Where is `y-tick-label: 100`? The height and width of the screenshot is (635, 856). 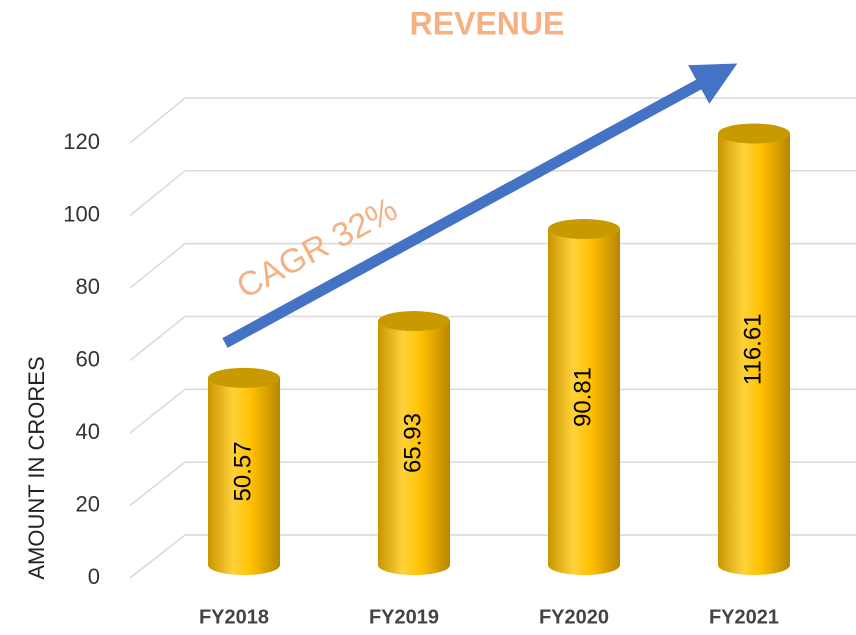 y-tick-label: 100 is located at coordinates (81, 213).